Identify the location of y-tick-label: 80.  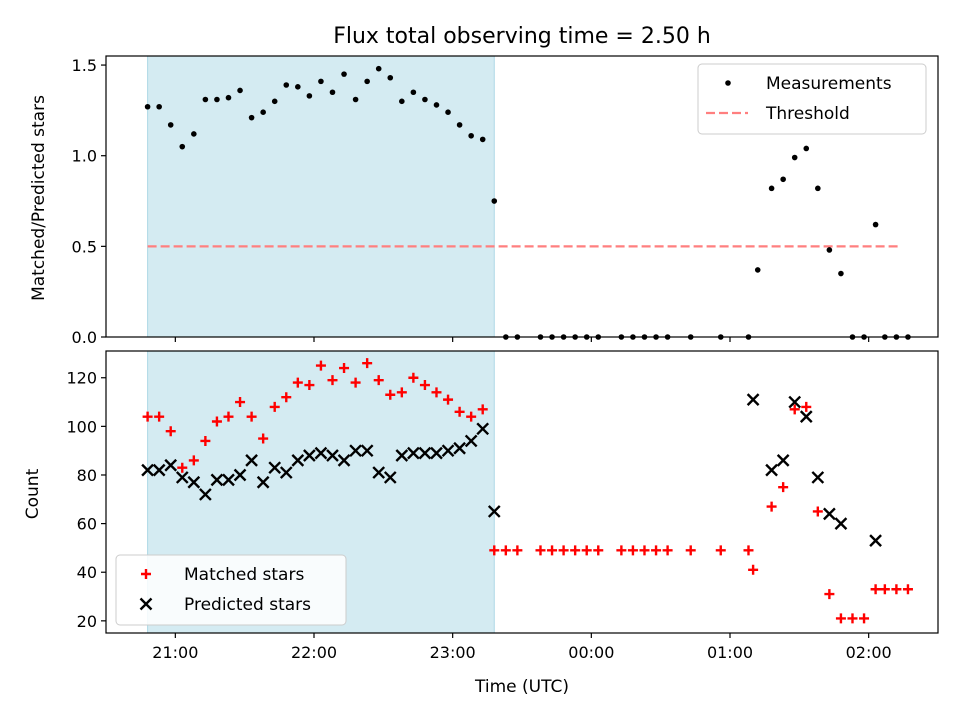
(87, 475).